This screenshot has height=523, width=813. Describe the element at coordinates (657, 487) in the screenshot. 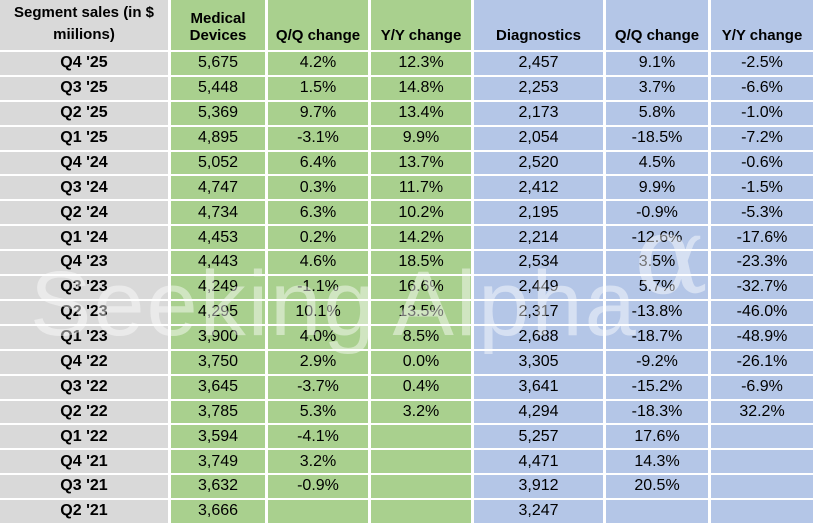

I see `data-cell: 20.5%` at that location.